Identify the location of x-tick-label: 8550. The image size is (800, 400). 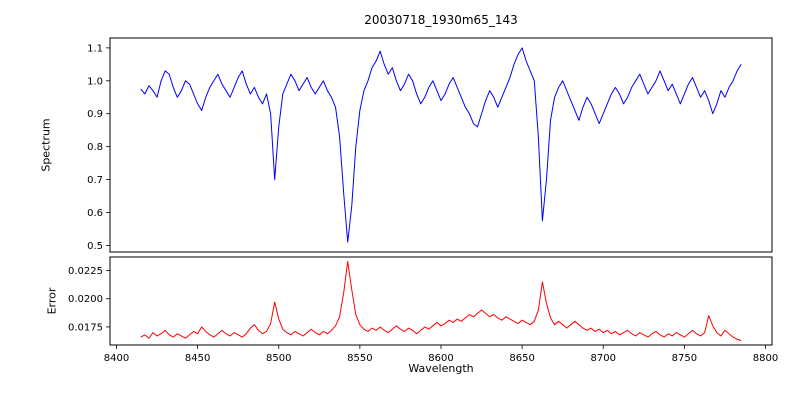
(359, 358).